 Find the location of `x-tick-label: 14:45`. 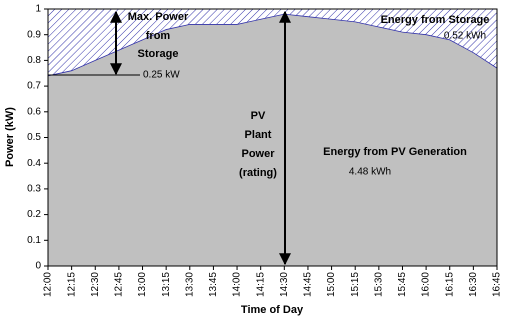

x-tick-label: 14:45 is located at coordinates (308, 284).